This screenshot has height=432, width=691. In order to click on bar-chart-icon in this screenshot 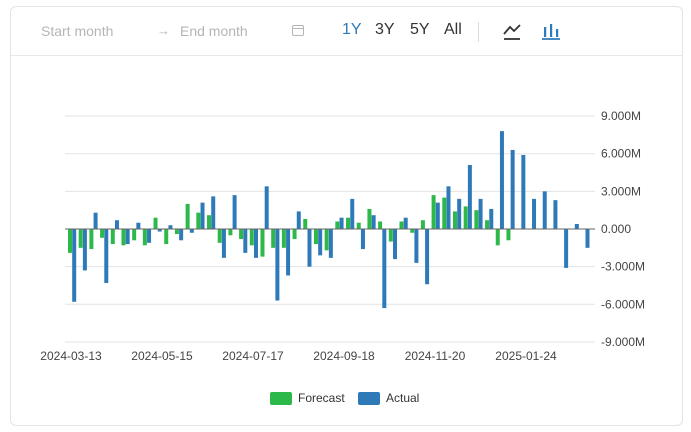, I will do `click(551, 31)`.